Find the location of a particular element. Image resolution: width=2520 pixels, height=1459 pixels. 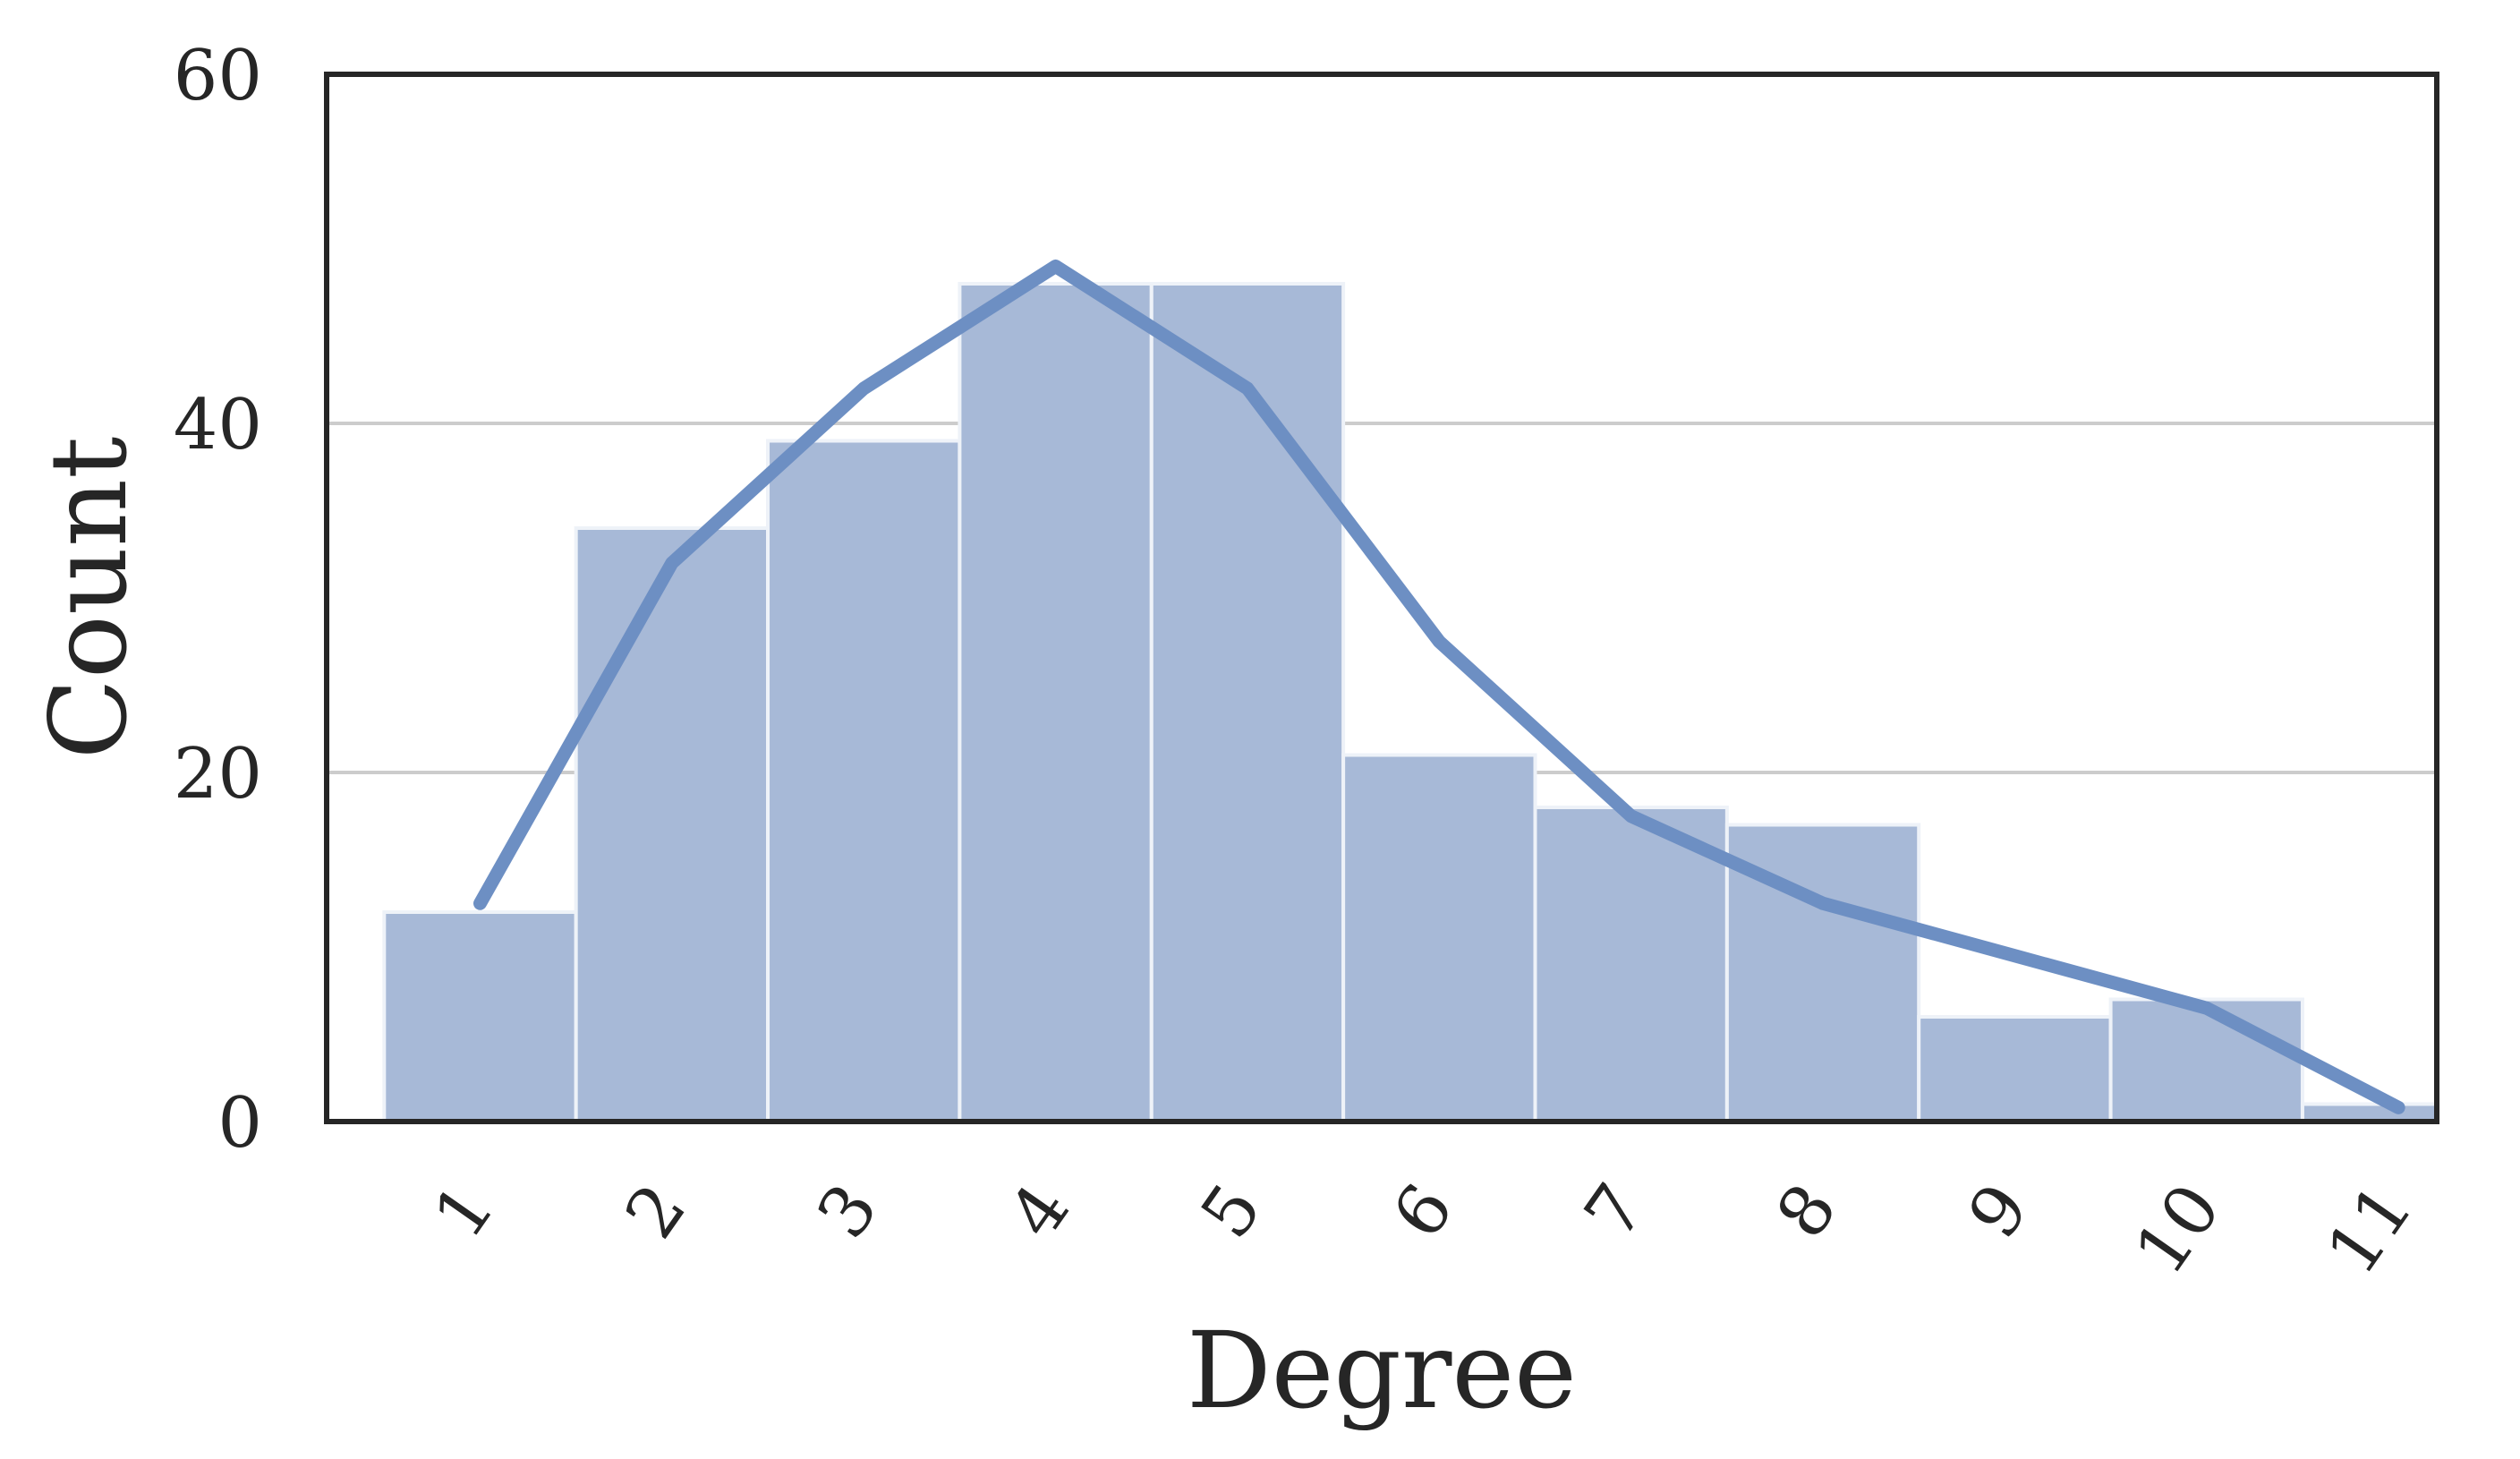

y-axis-label: Count is located at coordinates (88, 598).